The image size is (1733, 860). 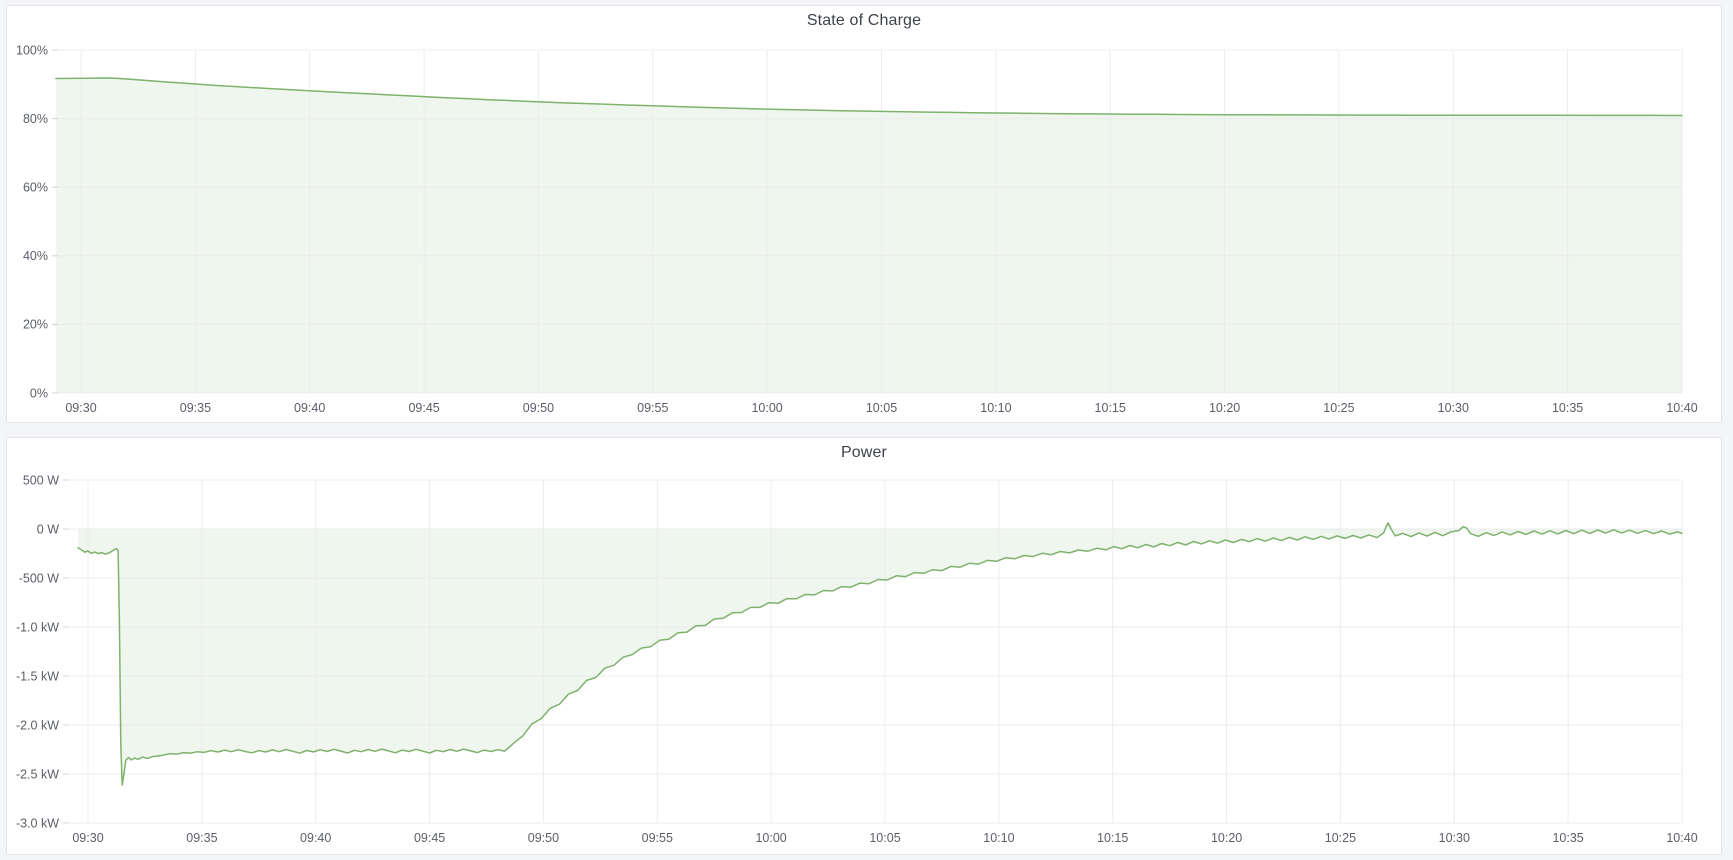 I want to click on panel-header-power: Power, so click(x=864, y=453).